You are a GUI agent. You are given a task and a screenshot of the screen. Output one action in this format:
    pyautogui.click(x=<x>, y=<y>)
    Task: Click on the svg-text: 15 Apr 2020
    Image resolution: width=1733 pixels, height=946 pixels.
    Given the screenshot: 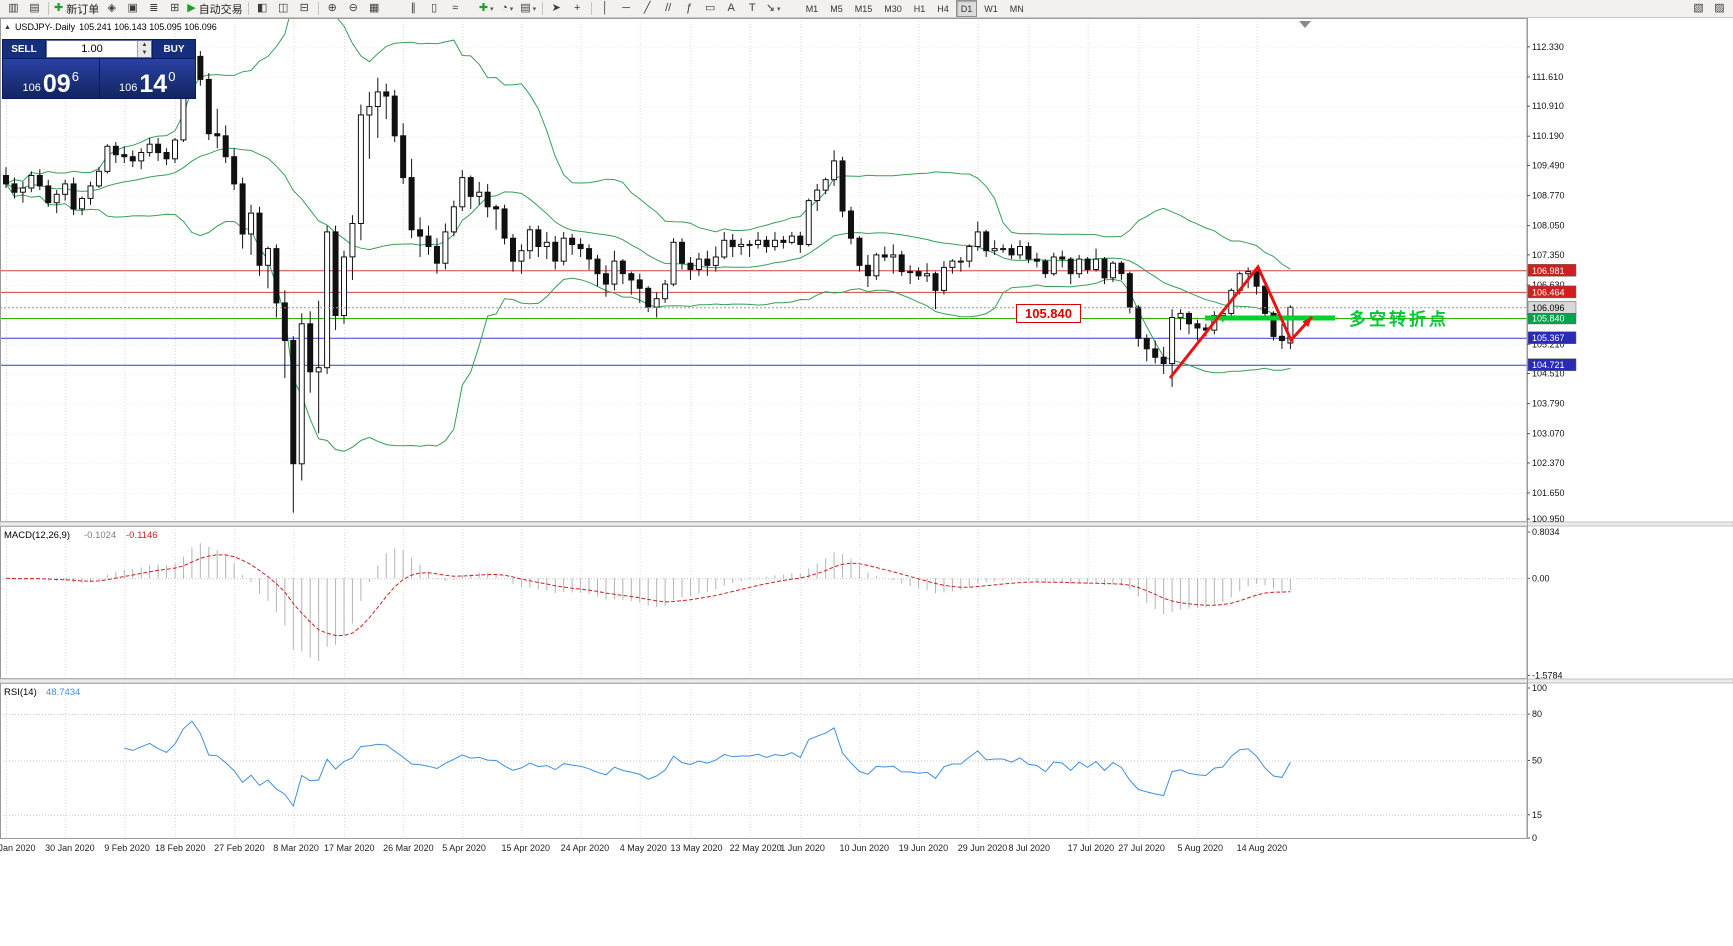 What is the action you would take?
    pyautogui.click(x=525, y=848)
    